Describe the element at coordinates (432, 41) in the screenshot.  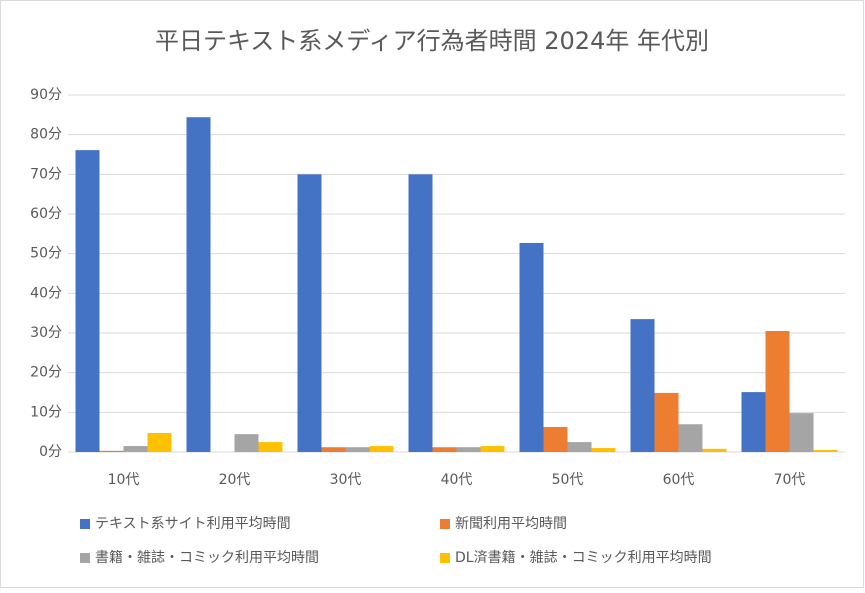
I see `chart-title: 平日テキスト系メディア行為者時間 2024年 年代別` at that location.